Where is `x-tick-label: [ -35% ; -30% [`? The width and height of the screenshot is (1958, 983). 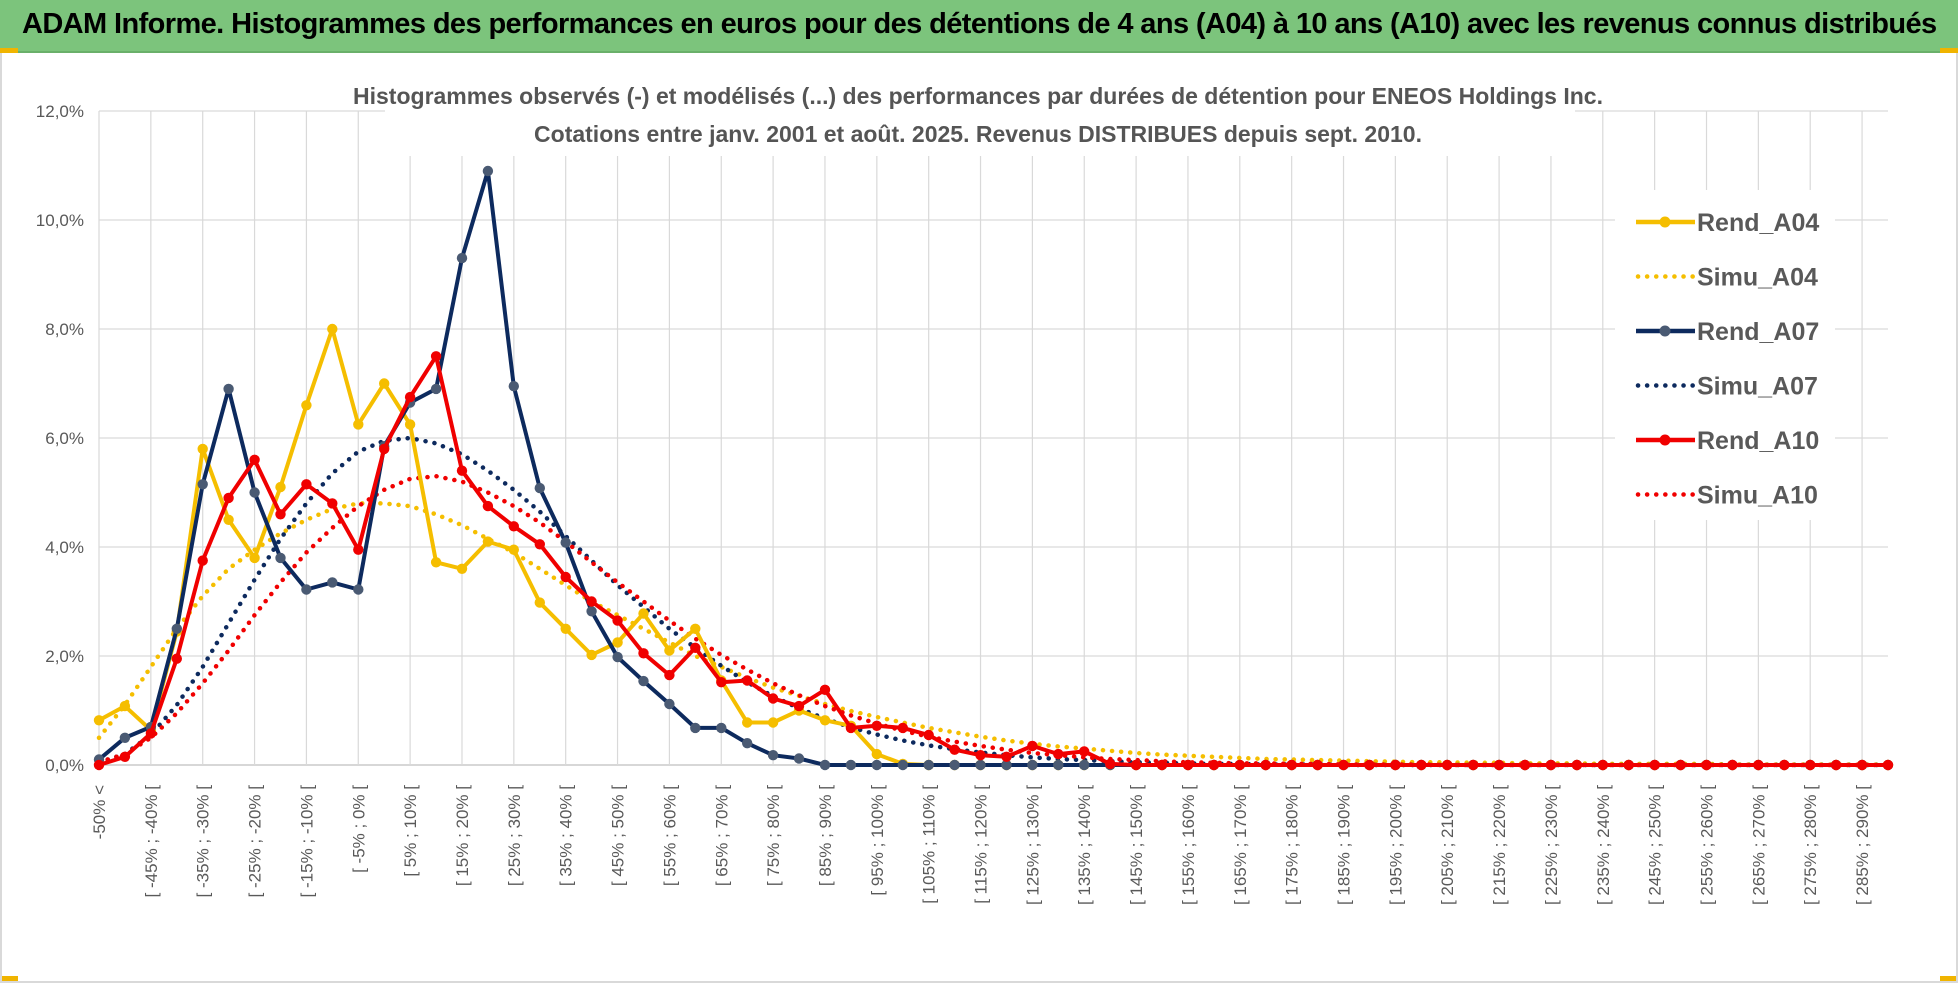 x-tick-label: [ -35% ; -30% [ is located at coordinates (203, 841).